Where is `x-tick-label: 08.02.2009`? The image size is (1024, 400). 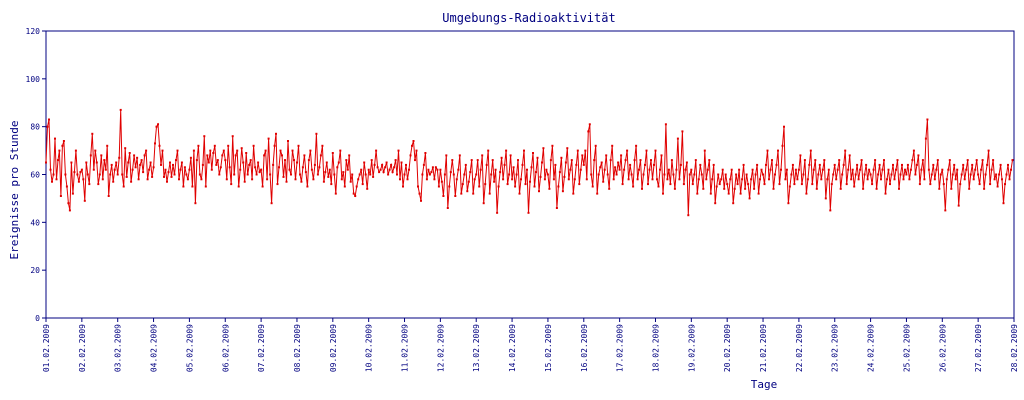
x-tick-label: 08.02.2009 is located at coordinates (297, 348).